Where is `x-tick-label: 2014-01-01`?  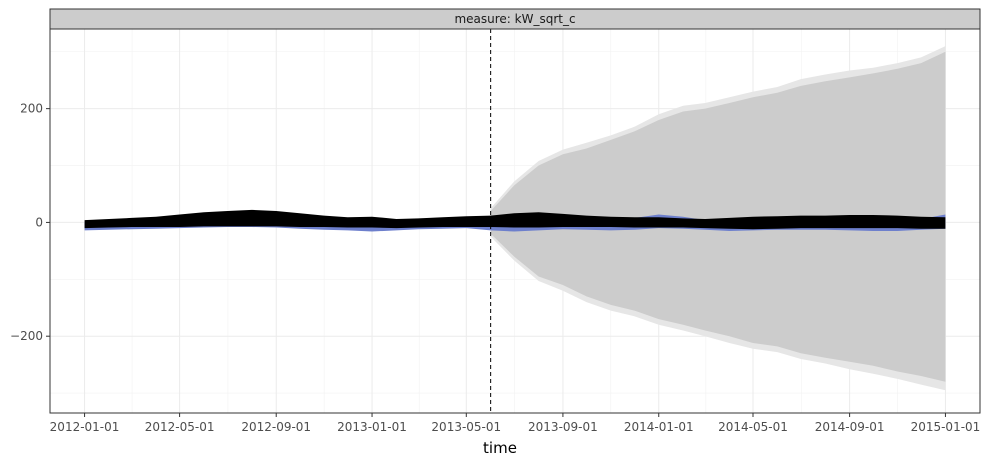
x-tick-label: 2014-01-01 is located at coordinates (659, 427).